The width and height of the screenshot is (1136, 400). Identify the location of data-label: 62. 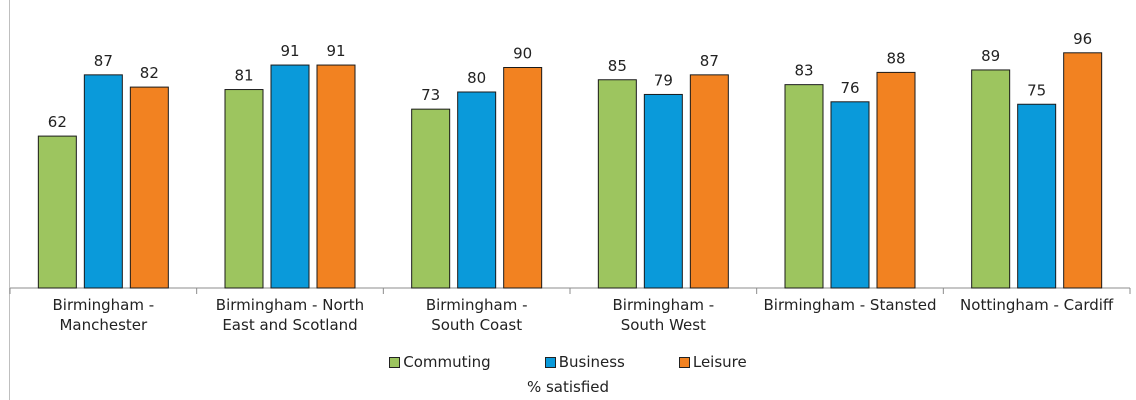
(57, 122).